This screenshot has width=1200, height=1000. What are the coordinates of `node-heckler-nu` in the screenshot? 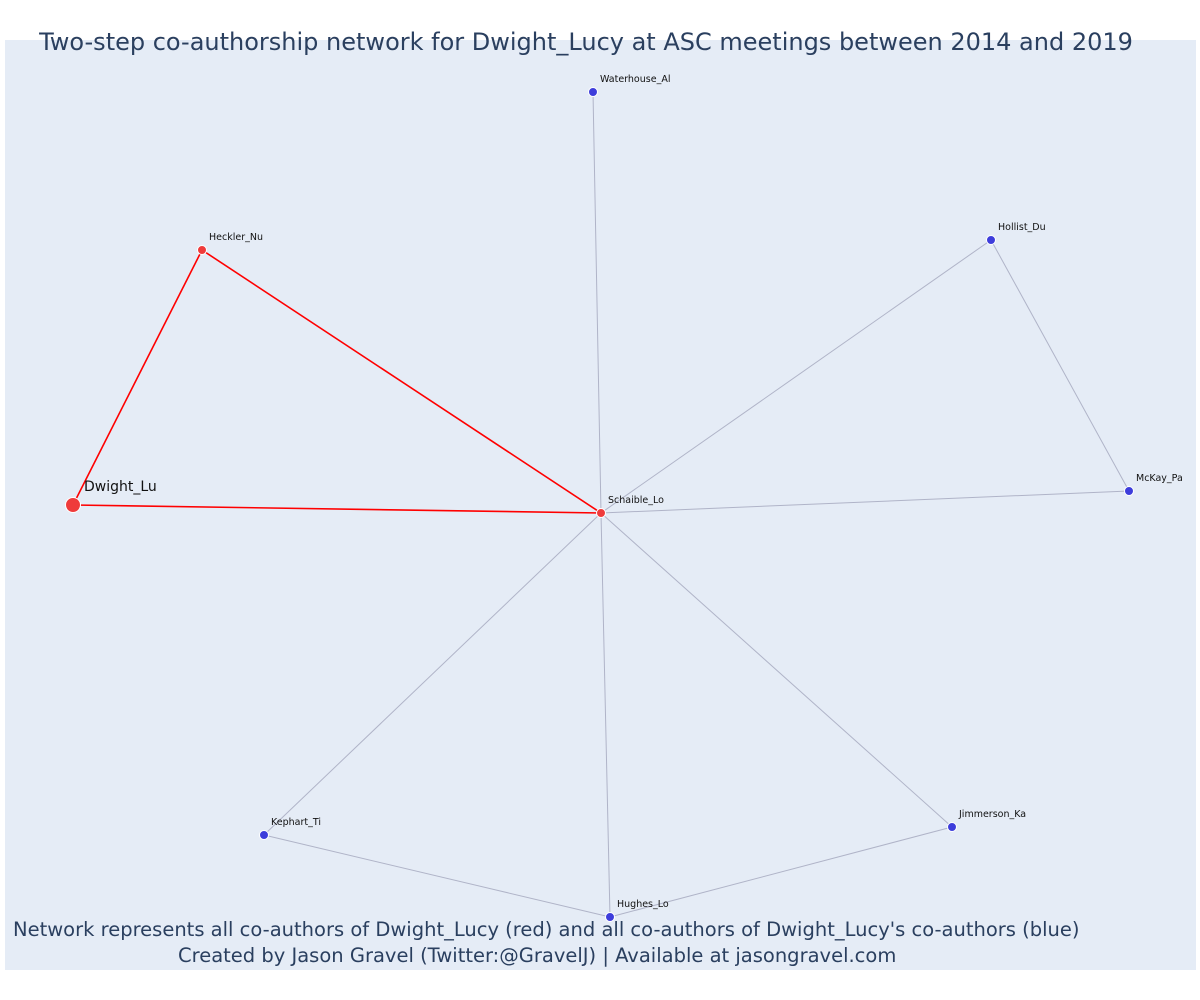 It's located at (202, 250).